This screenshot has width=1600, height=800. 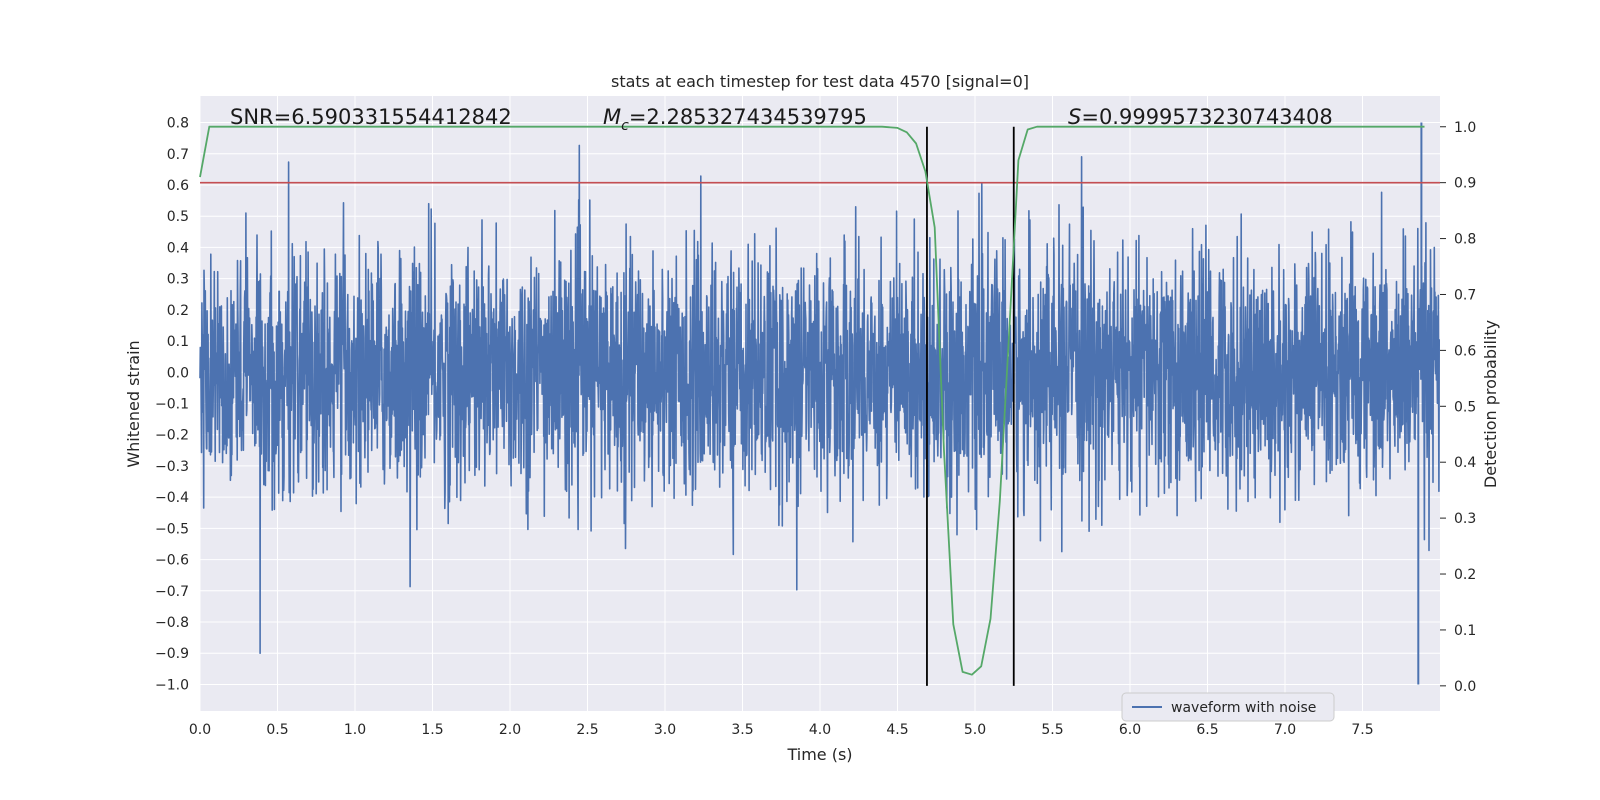 I want to click on y-tick-label: 0.4, so click(x=178, y=248).